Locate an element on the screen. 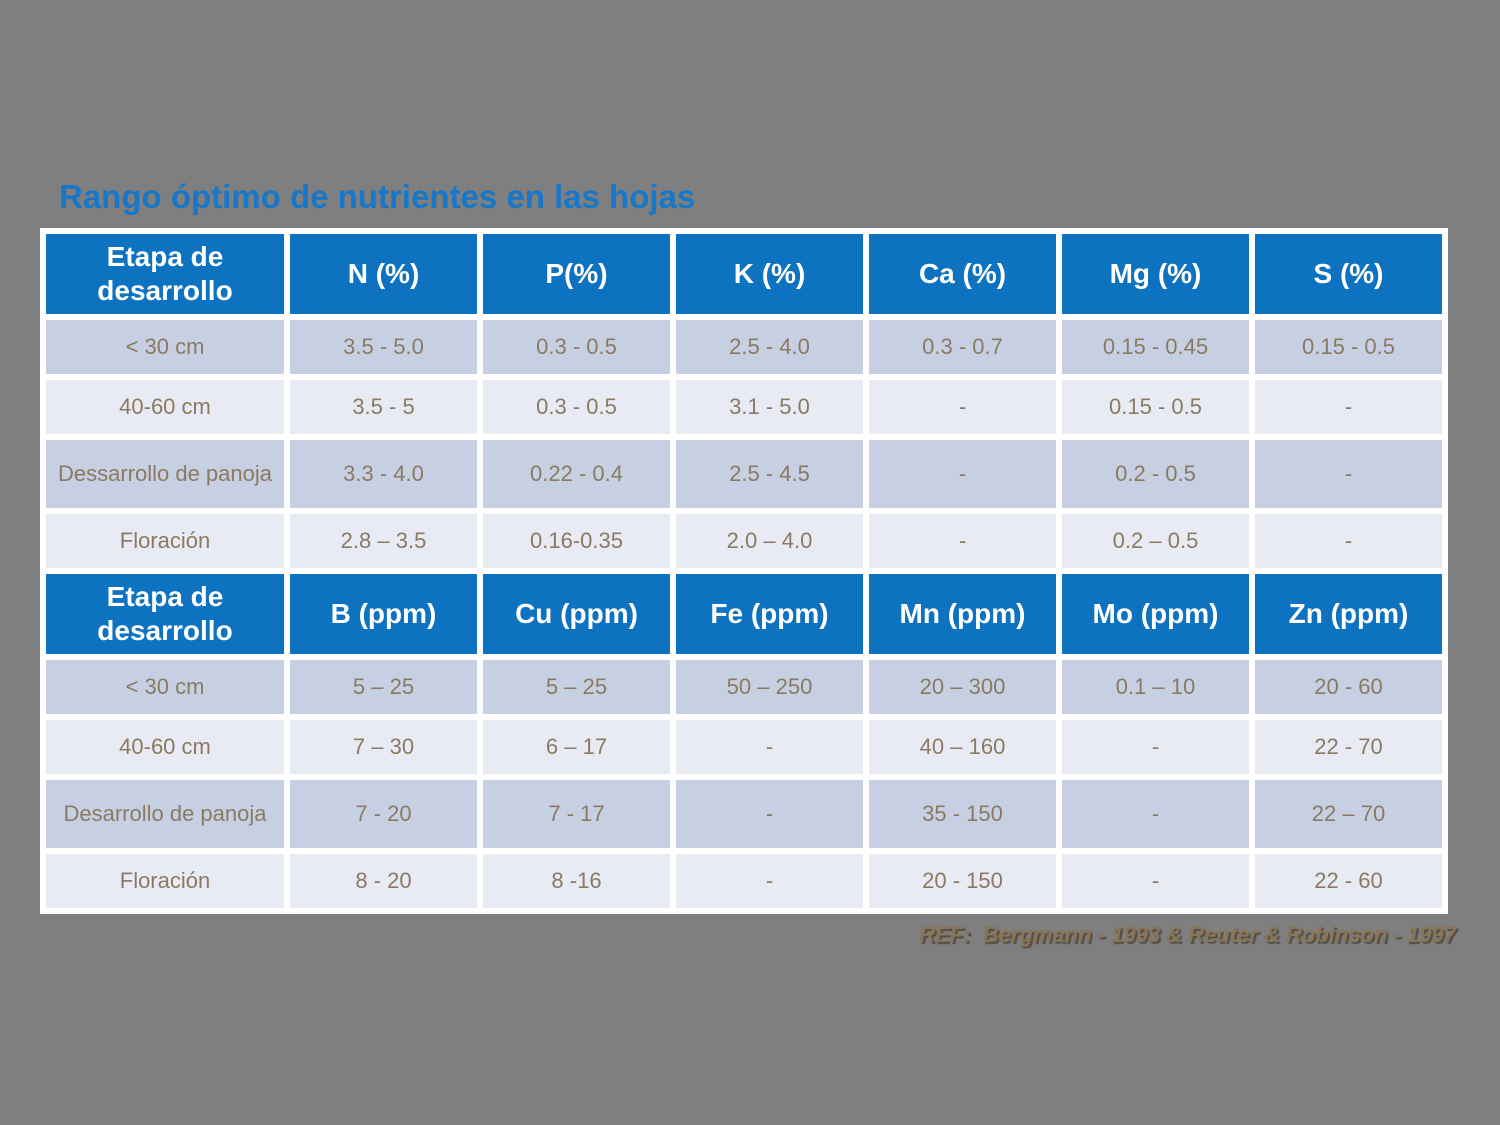 The image size is (1500, 1125). table-cell: 0.2 - 0.5 is located at coordinates (1155, 474).